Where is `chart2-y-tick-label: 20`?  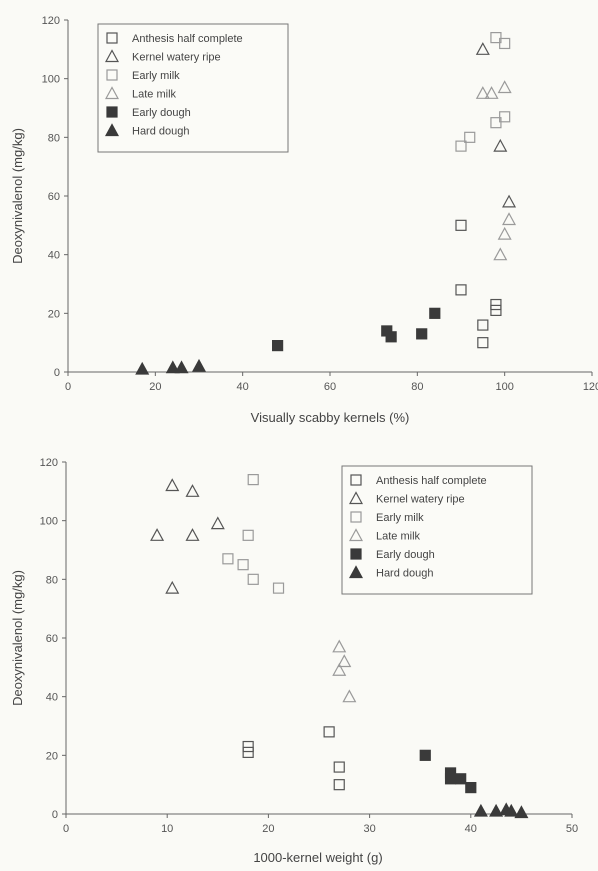 chart2-y-tick-label: 20 is located at coordinates (52, 756).